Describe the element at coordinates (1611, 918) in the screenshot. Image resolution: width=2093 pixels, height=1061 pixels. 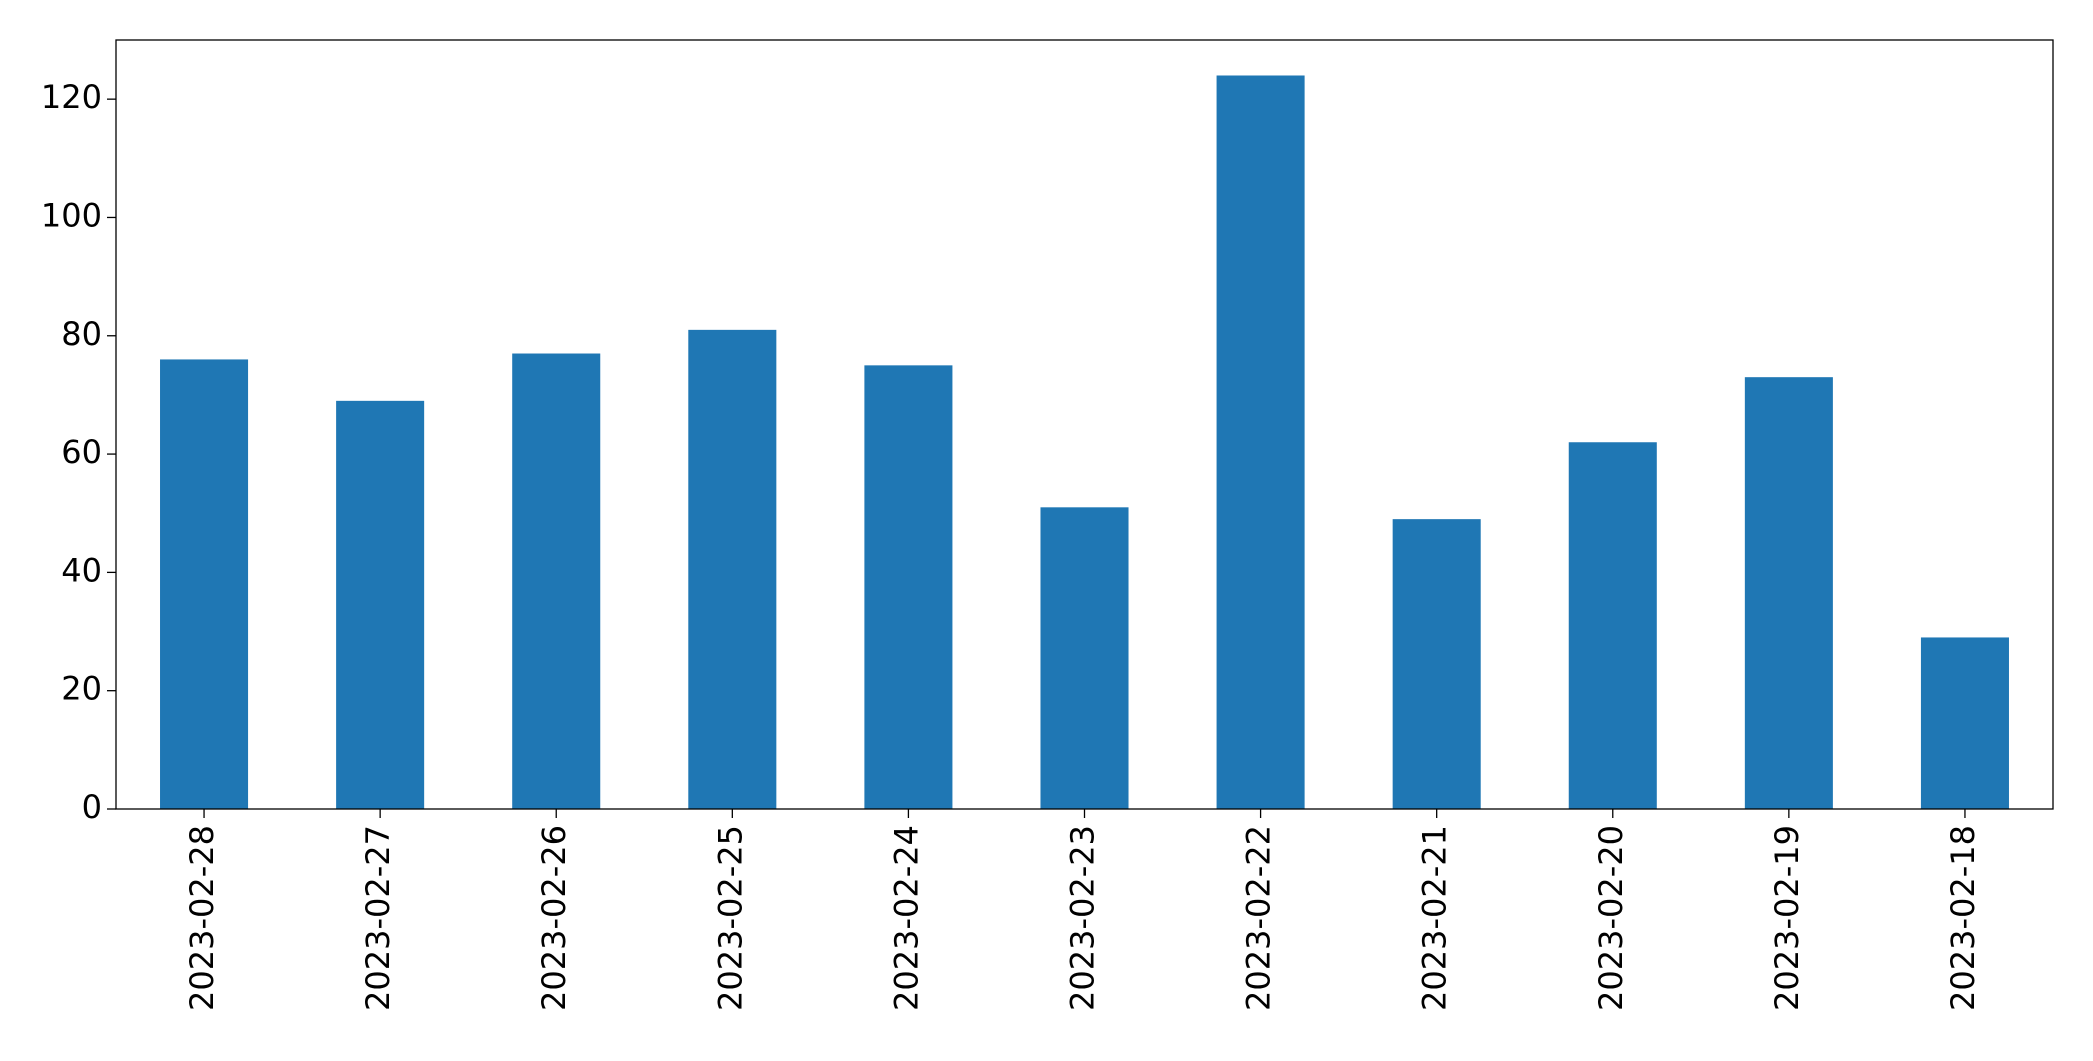
I see `x-tick-label: 2023-02-20` at that location.